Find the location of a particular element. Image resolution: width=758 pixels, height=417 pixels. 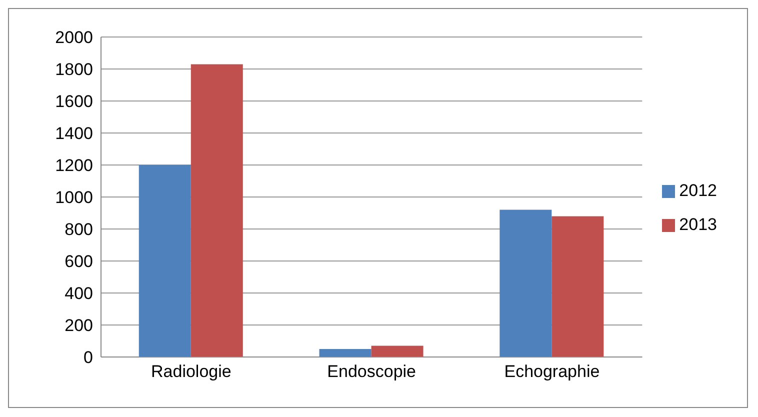

y-tick-label: 1400 is located at coordinates (74, 134).